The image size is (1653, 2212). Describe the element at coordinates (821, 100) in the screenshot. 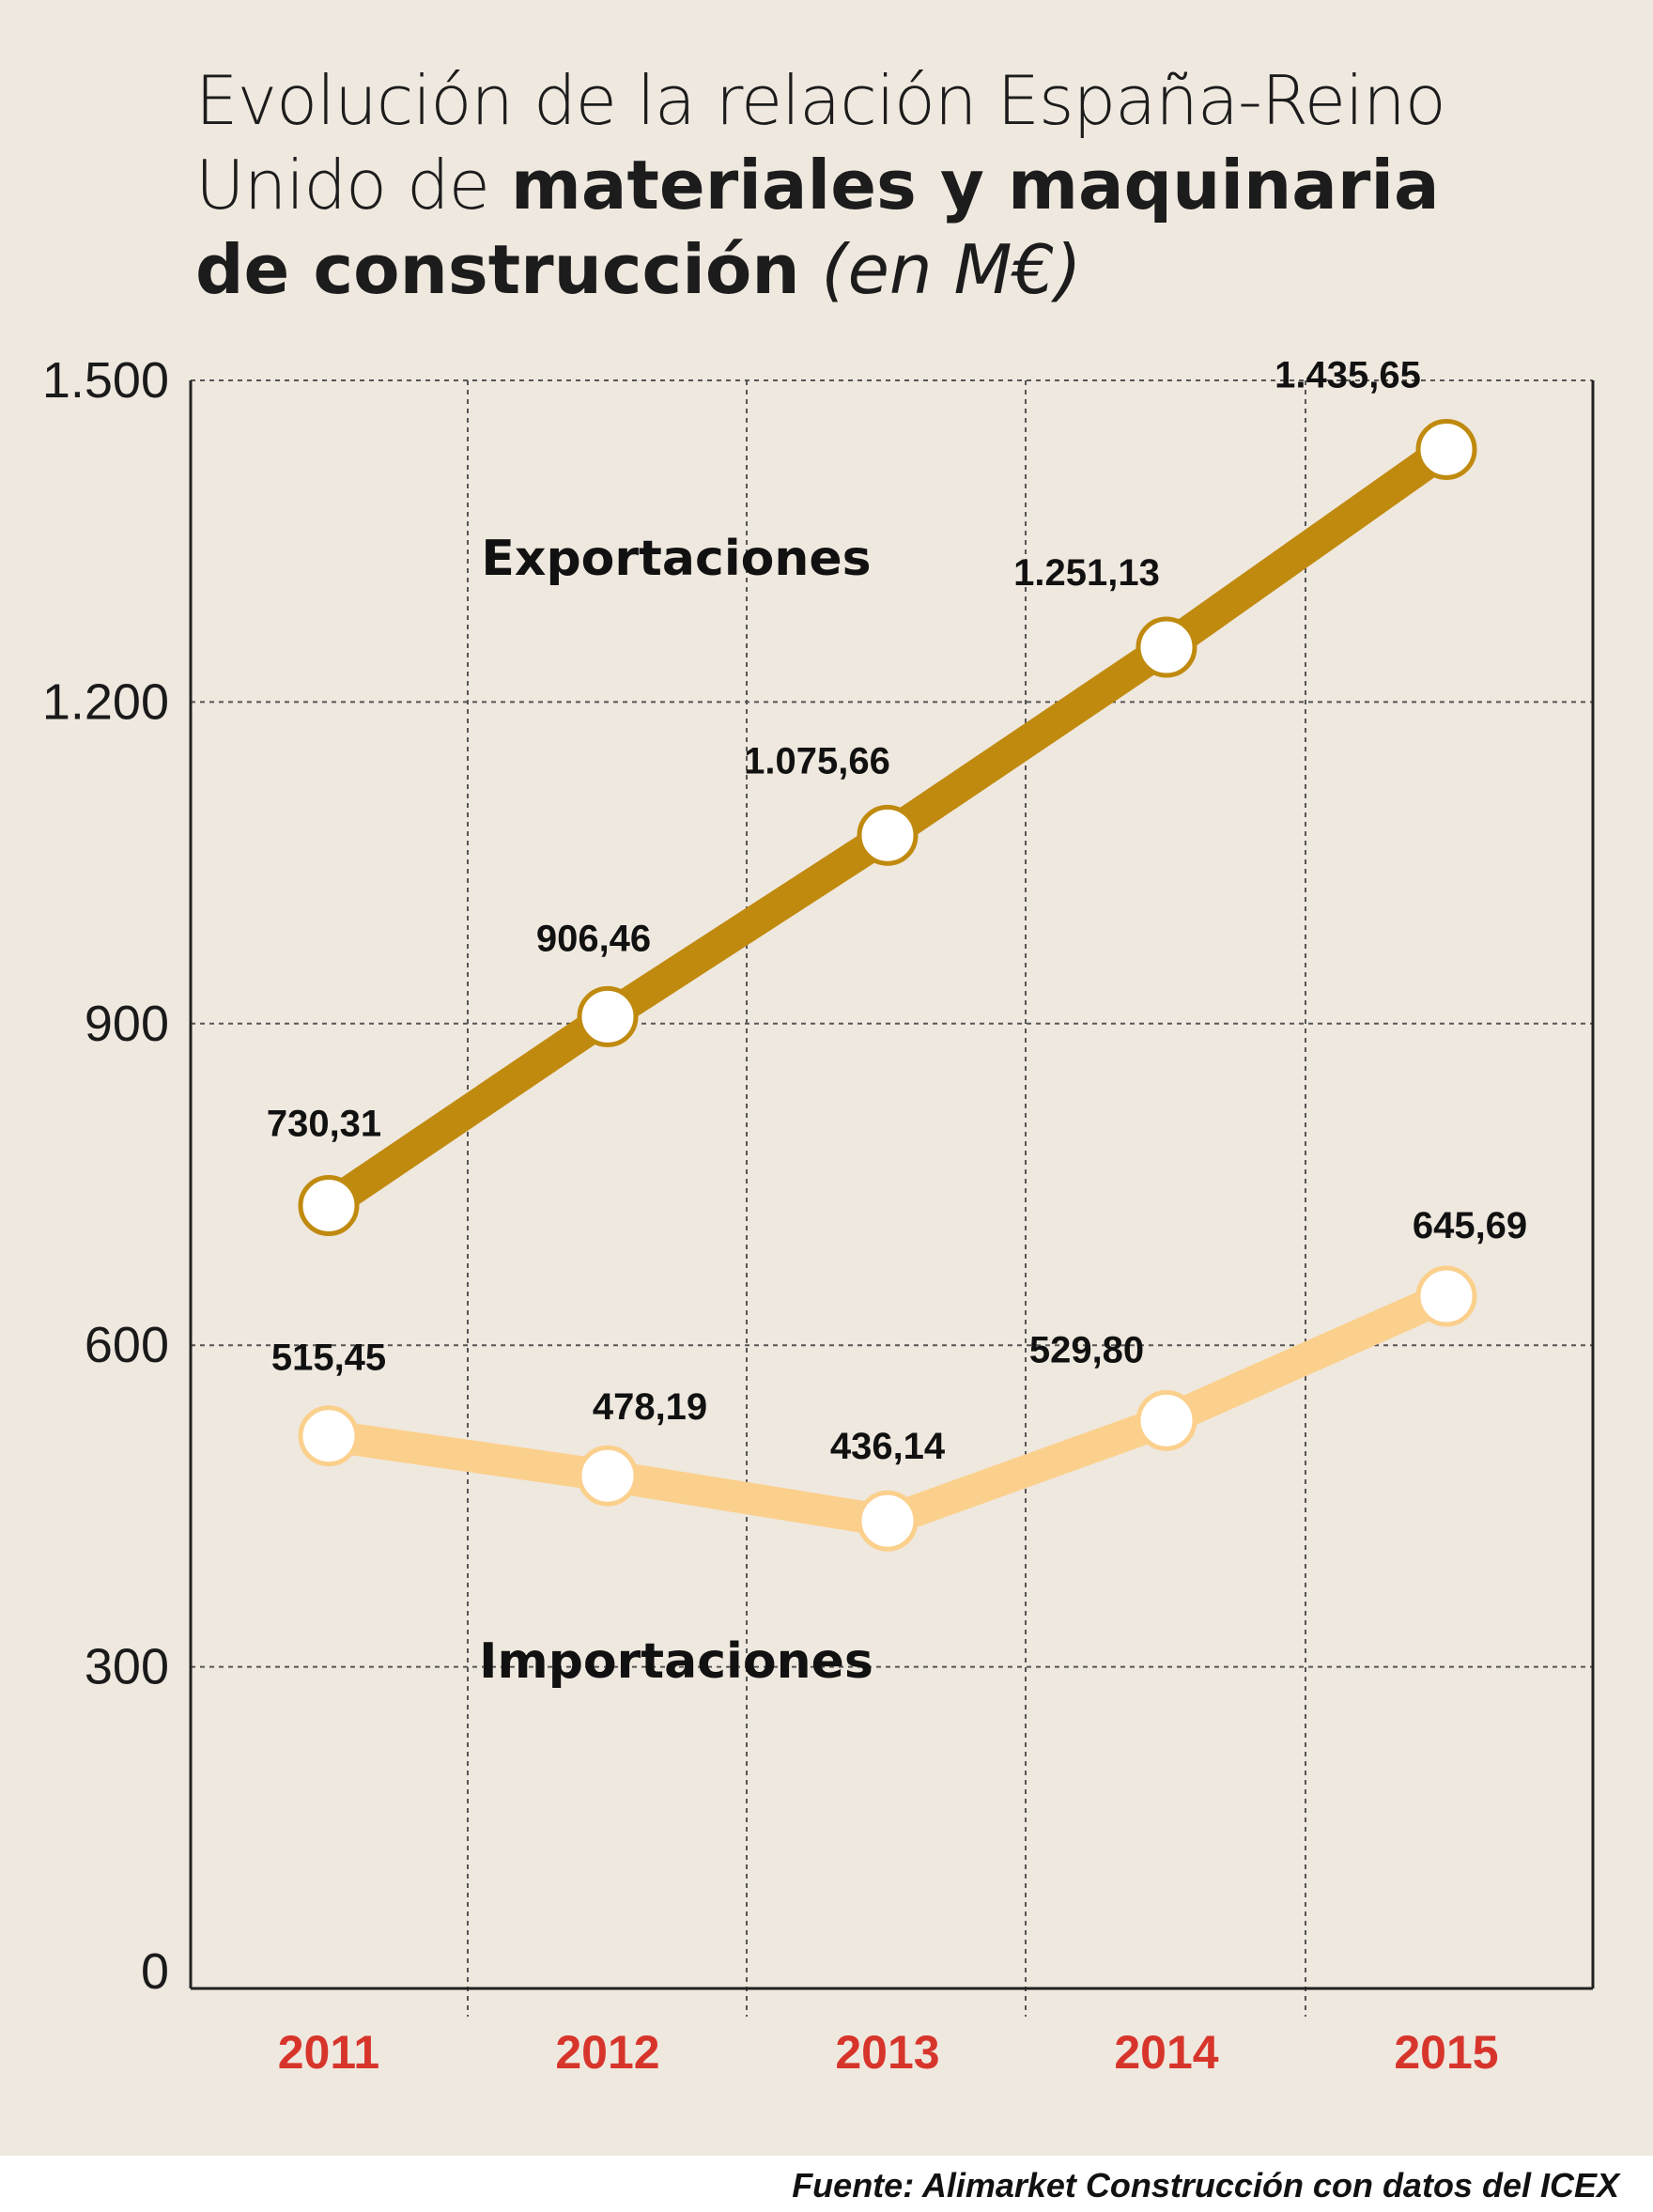

I see `title-line-1: Evolución de la relación España-Reino` at that location.